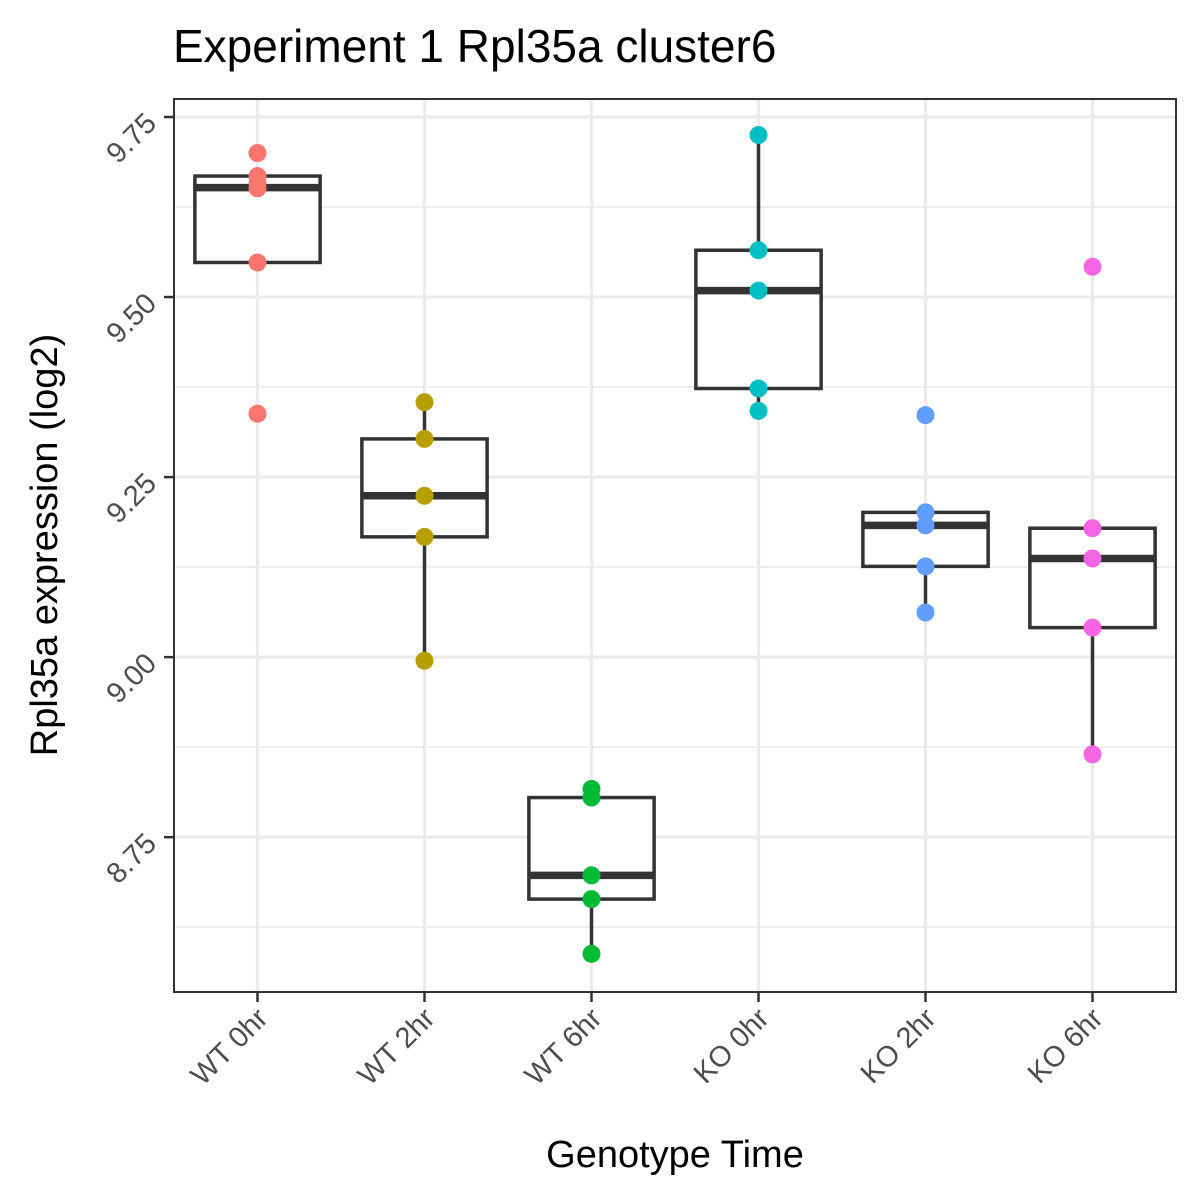  Describe the element at coordinates (474, 46) in the screenshot. I see `chart-title: Experiment 1 Rpl35a cluster6` at that location.